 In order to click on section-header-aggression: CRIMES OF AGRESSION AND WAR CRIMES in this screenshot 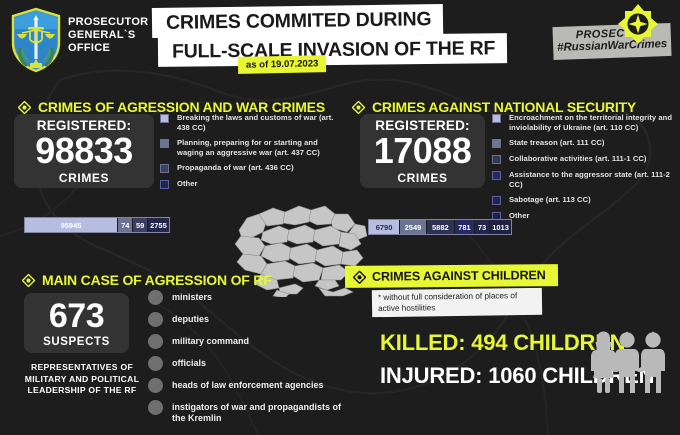, I will do `click(171, 107)`.